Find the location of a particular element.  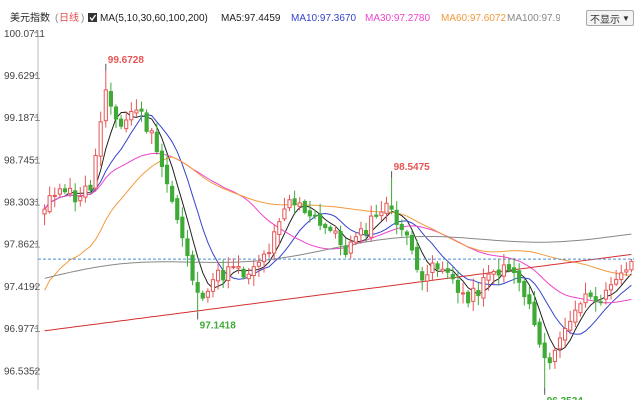

checkbox-icon is located at coordinates (92, 17).